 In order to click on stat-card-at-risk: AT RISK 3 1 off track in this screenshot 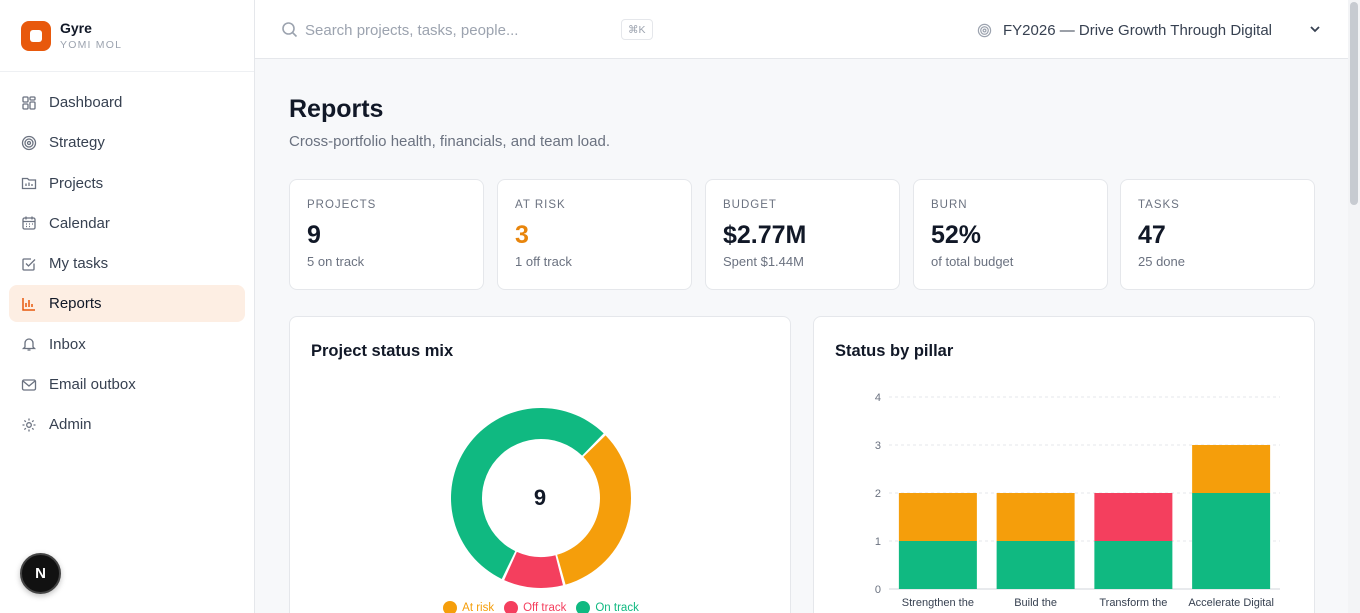, I will do `click(594, 234)`.